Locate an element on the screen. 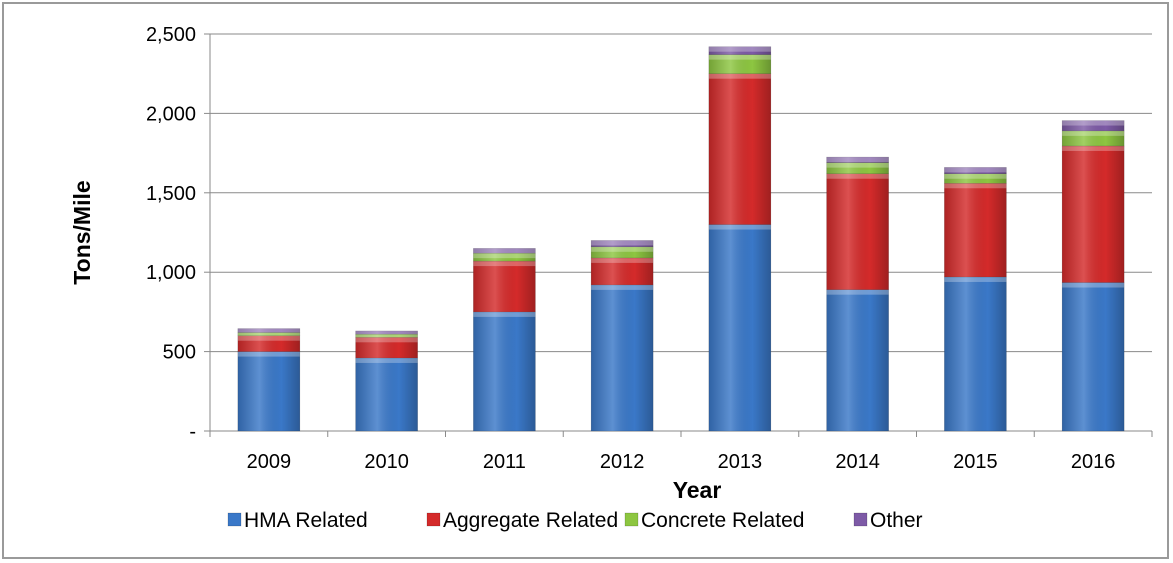  legend-label: Aggregate Related is located at coordinates (530, 520).